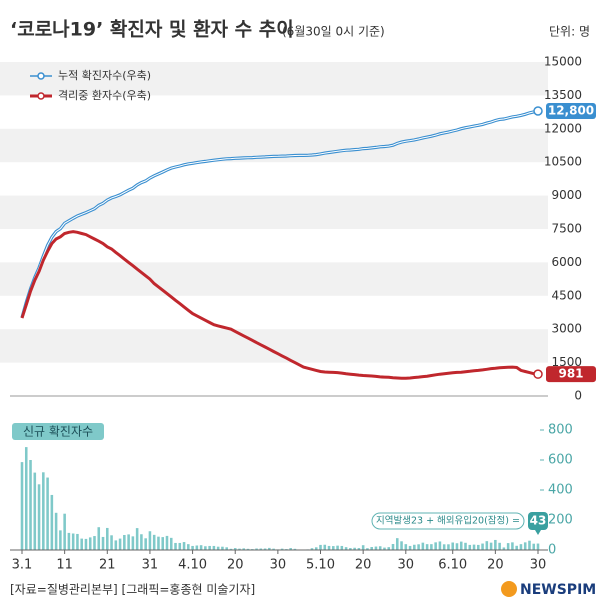 This screenshot has width=600, height=611. I want to click on y-tick-label: 4500, so click(566, 295).